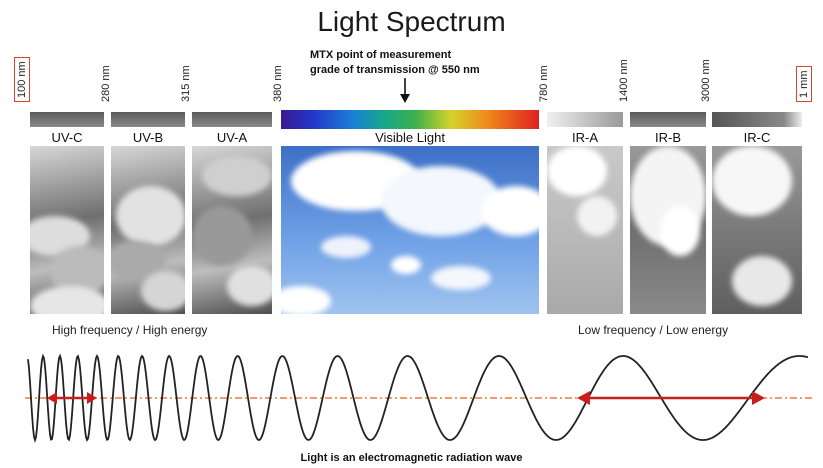 The height and width of the screenshot is (468, 823). Describe the element at coordinates (706, 80) in the screenshot. I see `wavelength-3000nm: 3000 nm` at that location.